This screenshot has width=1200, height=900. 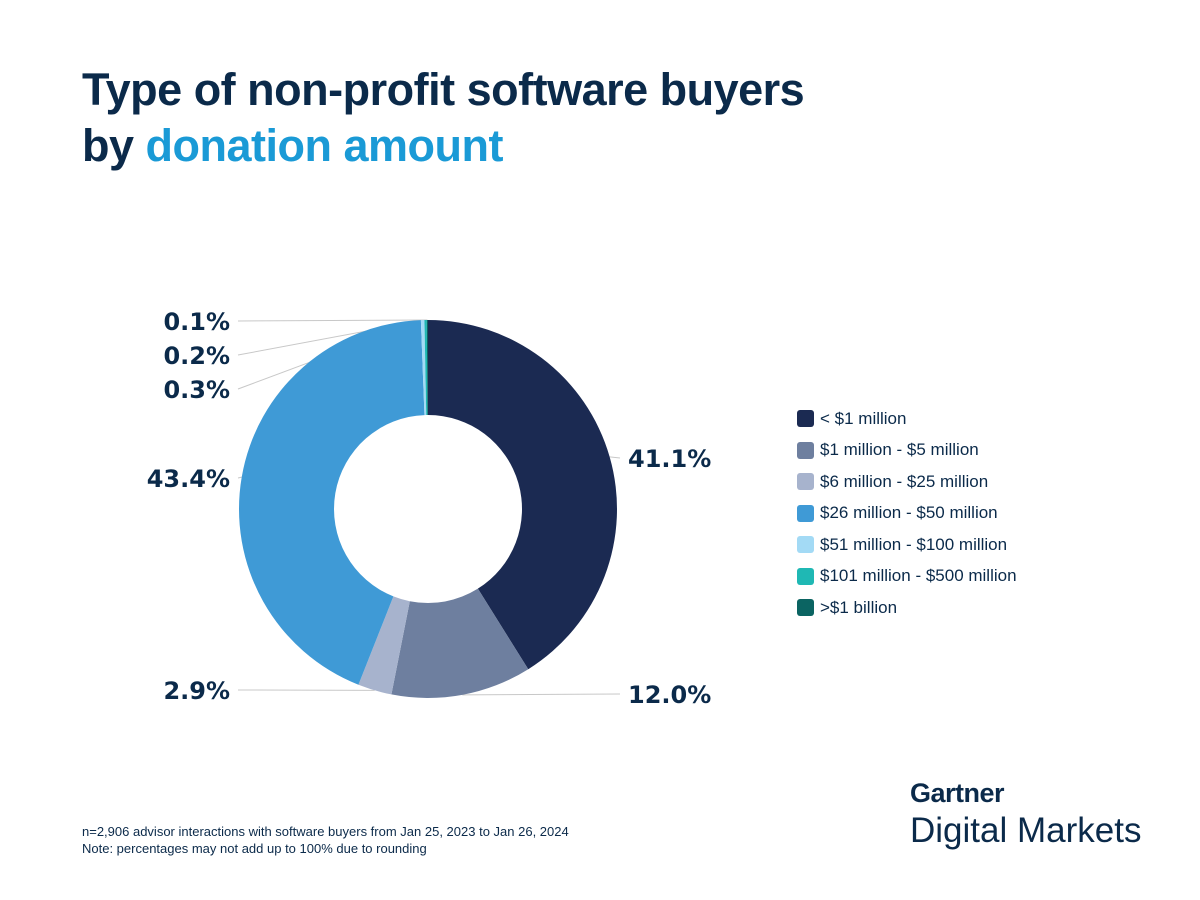 I want to click on legend-item: >$1 billion, so click(x=907, y=608).